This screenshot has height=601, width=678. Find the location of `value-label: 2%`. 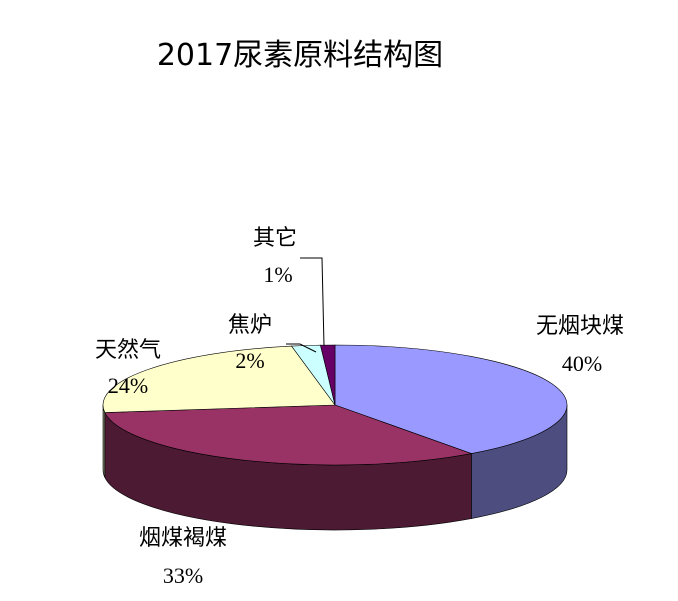

value-label: 2% is located at coordinates (249, 360).